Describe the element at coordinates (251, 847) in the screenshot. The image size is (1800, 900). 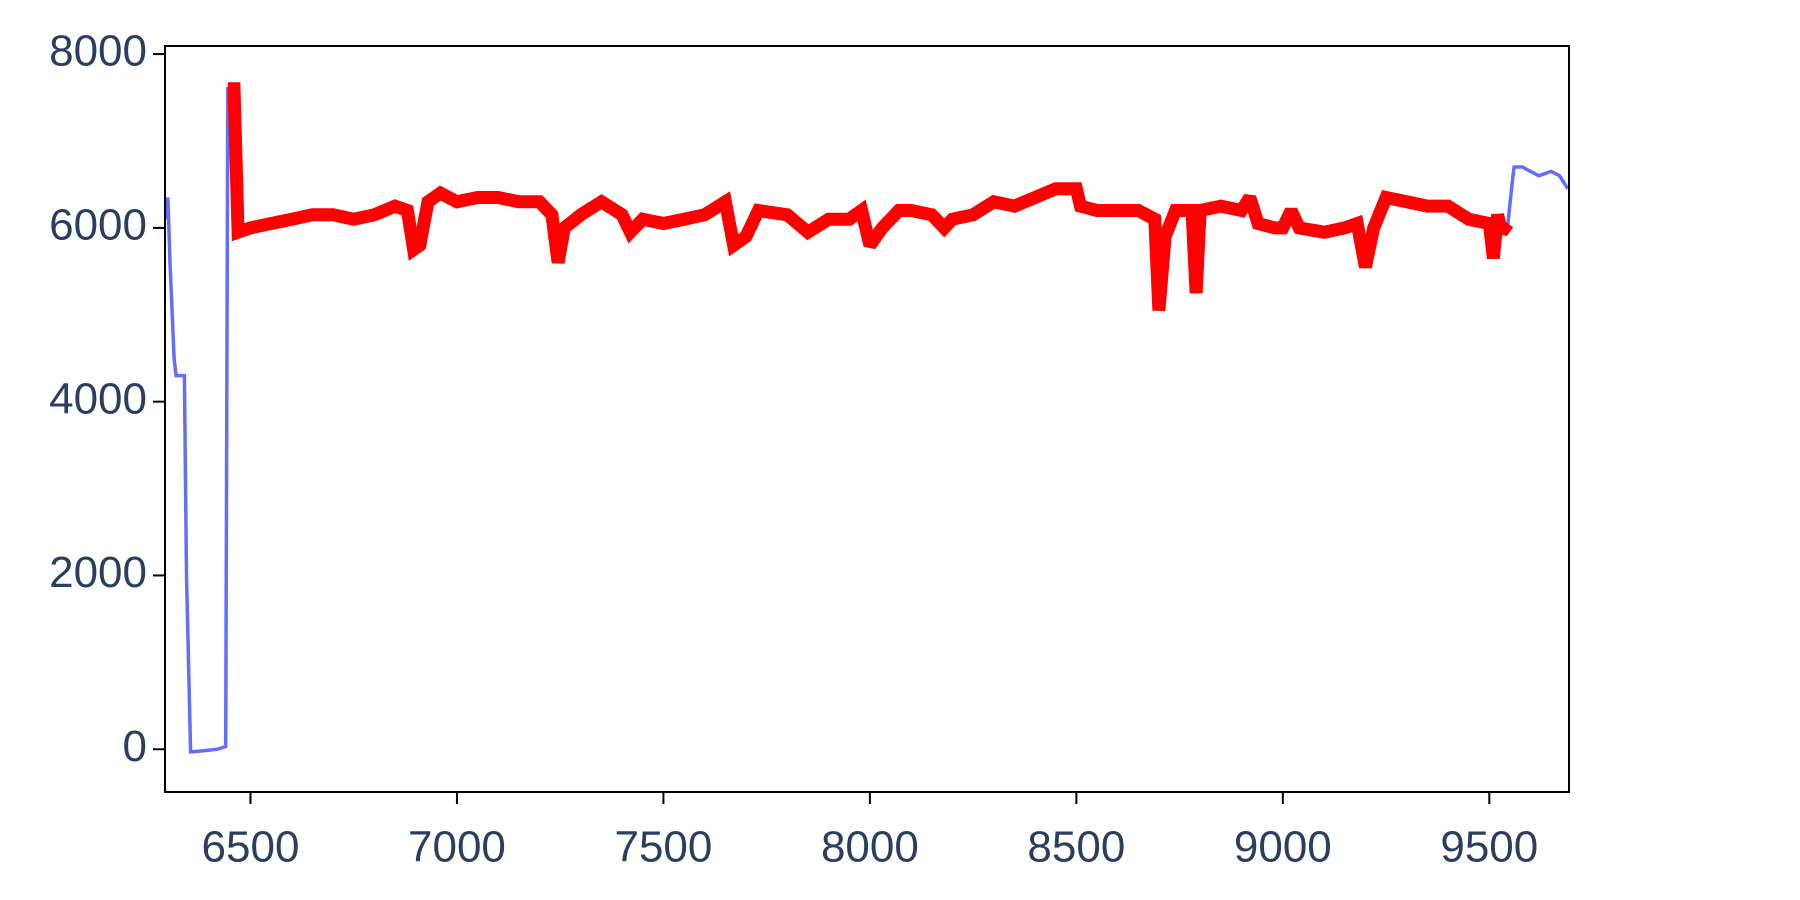
I see `x-tick-label: 6500` at that location.